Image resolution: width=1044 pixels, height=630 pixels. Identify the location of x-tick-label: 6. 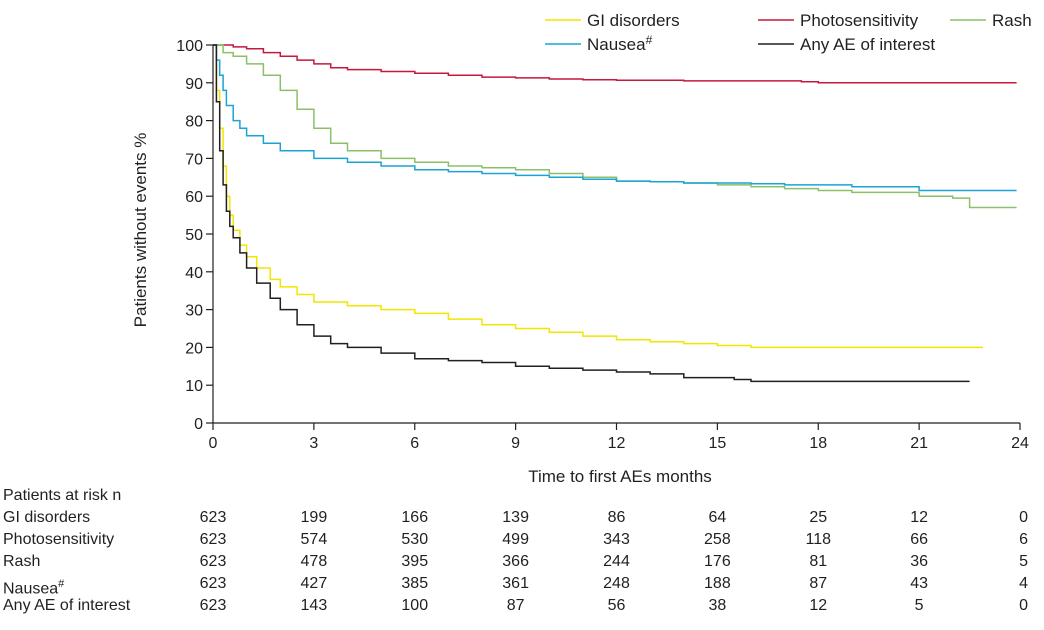
(414, 443).